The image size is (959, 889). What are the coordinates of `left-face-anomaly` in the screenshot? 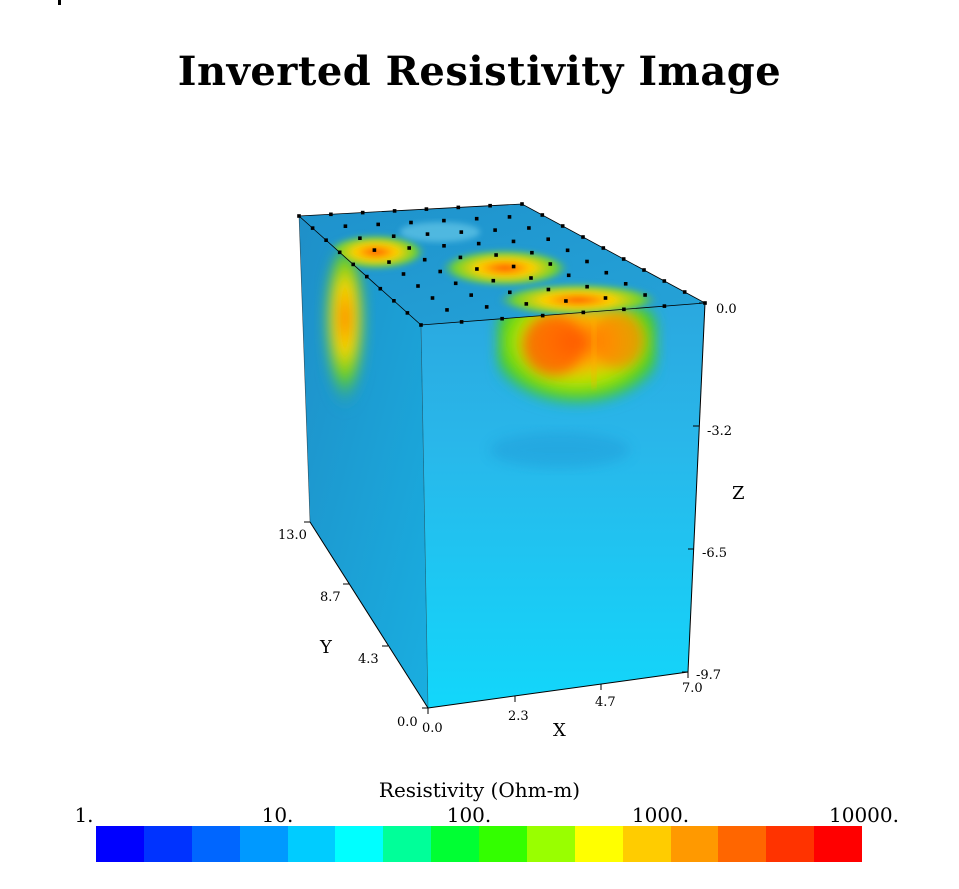 It's located at (345, 335).